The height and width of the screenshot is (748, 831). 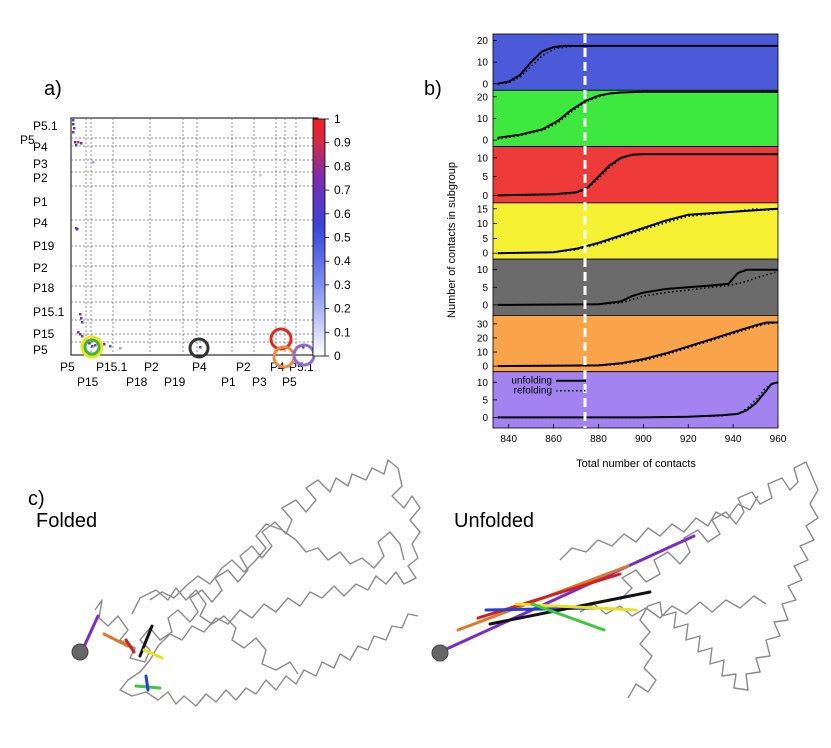 I want to click on subgroup-panel-1: 0 10 20, so click(x=628, y=118).